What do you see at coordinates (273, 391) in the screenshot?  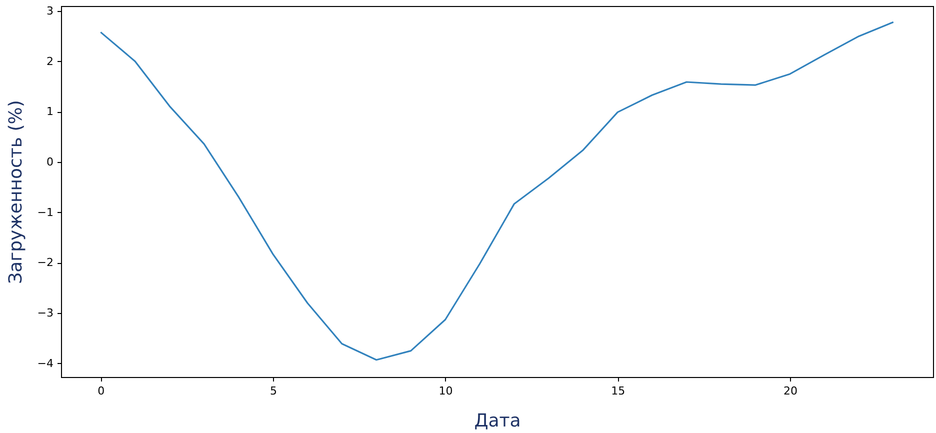 I see `x-tick-label: 5` at bounding box center [273, 391].